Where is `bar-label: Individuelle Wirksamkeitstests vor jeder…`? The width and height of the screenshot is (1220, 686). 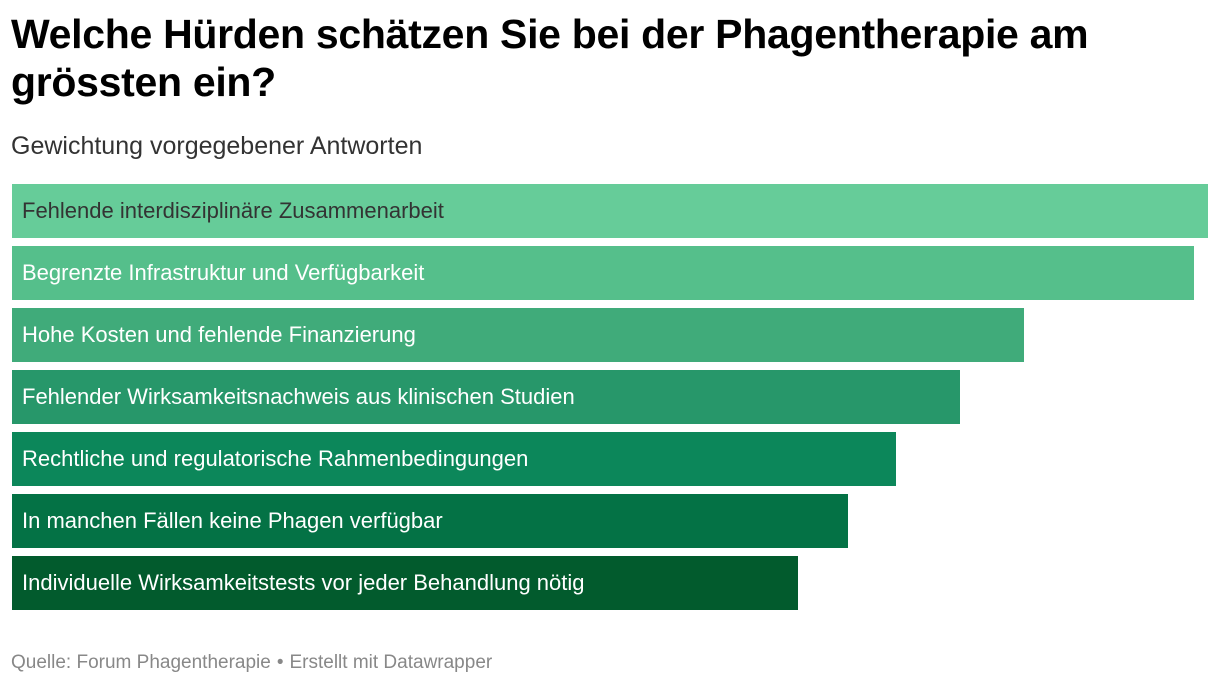 bar-label: Individuelle Wirksamkeitstests vor jeder… is located at coordinates (303, 582).